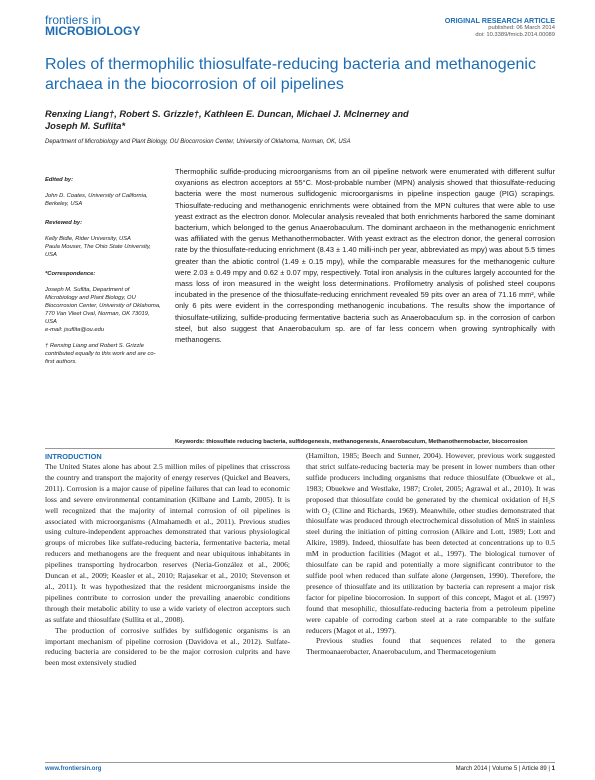 This screenshot has height=780, width=595. What do you see at coordinates (521, 28) in the screenshot?
I see `published: published: 06 March 2014` at bounding box center [521, 28].